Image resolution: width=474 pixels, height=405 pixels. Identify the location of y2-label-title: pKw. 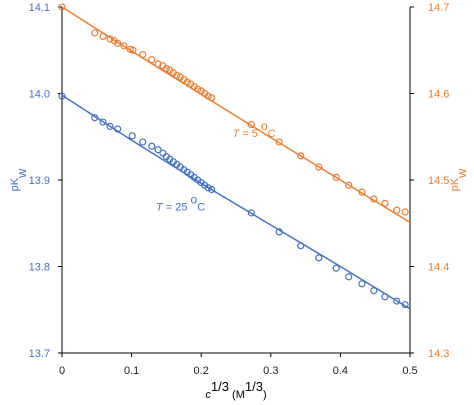
(459, 179).